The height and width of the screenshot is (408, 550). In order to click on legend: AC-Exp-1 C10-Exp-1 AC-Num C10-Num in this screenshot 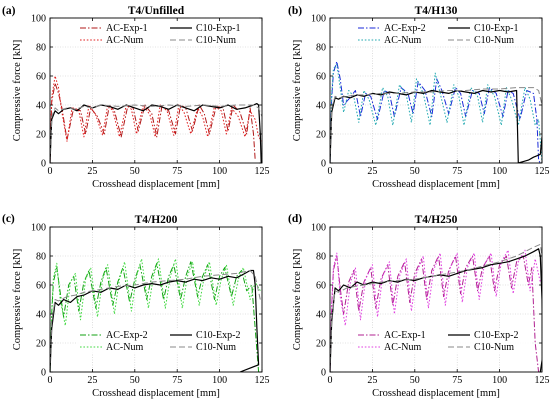, I will do `click(165, 33)`.